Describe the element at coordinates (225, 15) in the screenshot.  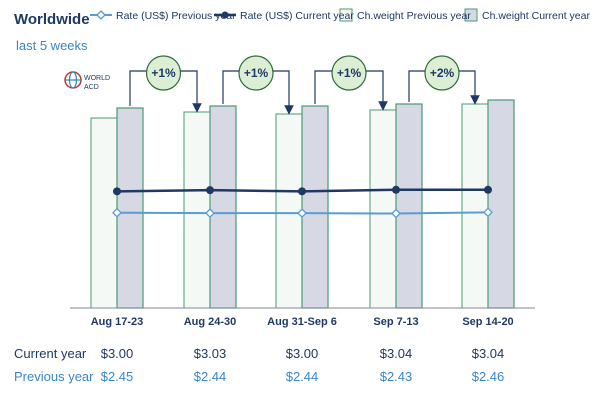
I see `legend-marker-rate-cur` at that location.